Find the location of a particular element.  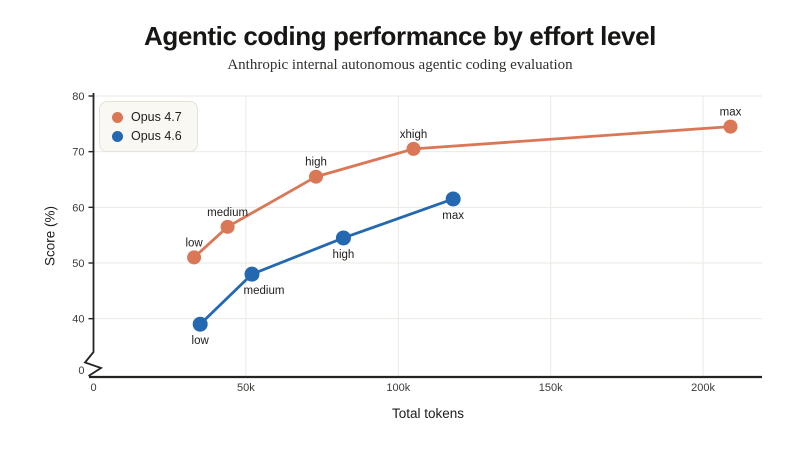

legend: Opus 4.7 Opus 4.6 is located at coordinates (148, 126).